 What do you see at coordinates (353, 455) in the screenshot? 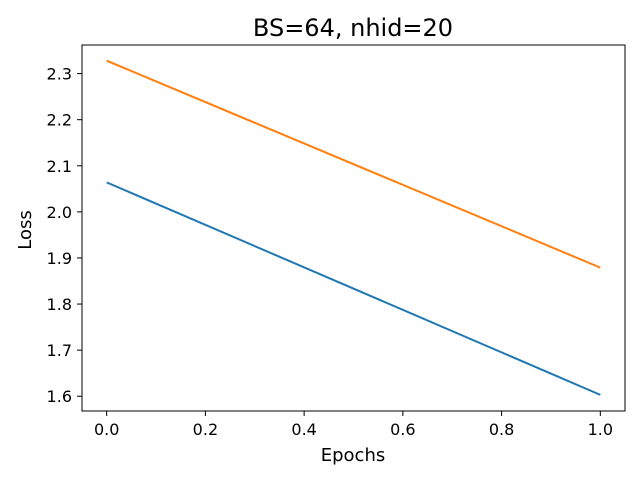
I see `x-axis-title: Epochs` at bounding box center [353, 455].